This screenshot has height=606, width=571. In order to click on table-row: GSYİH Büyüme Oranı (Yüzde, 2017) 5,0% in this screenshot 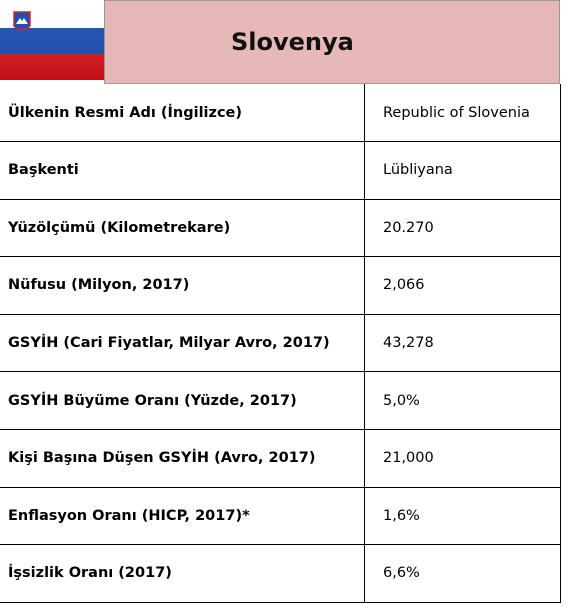, I will do `click(280, 401)`.